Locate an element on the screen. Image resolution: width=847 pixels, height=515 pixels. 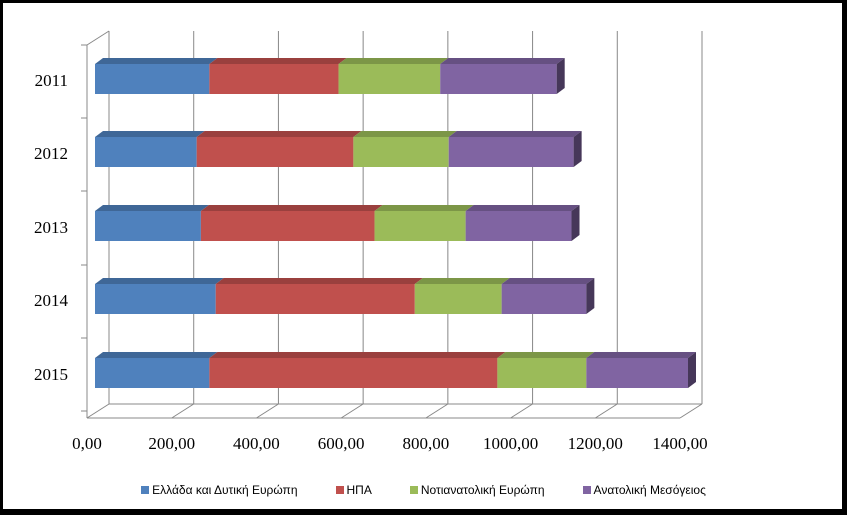
legend-label: ΗΠΑ is located at coordinates (359, 490).